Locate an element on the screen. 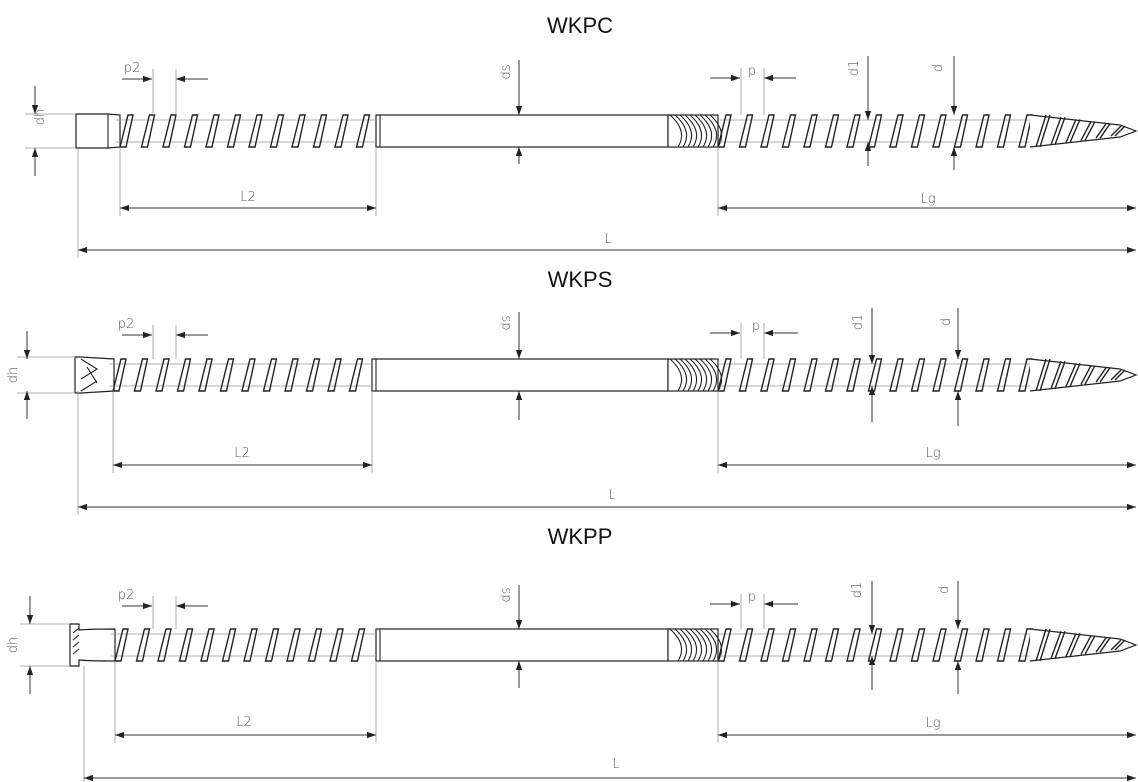 This screenshot has height=782, width=1138. smooth-shank is located at coordinates (522, 645).